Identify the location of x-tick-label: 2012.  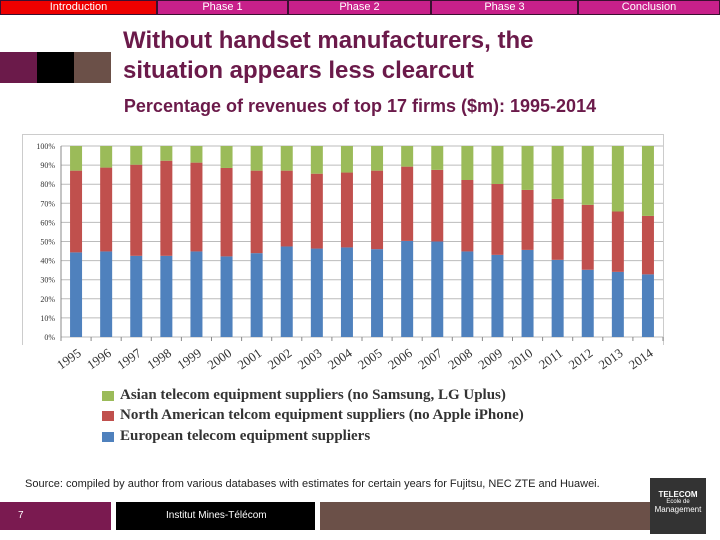
(581, 358).